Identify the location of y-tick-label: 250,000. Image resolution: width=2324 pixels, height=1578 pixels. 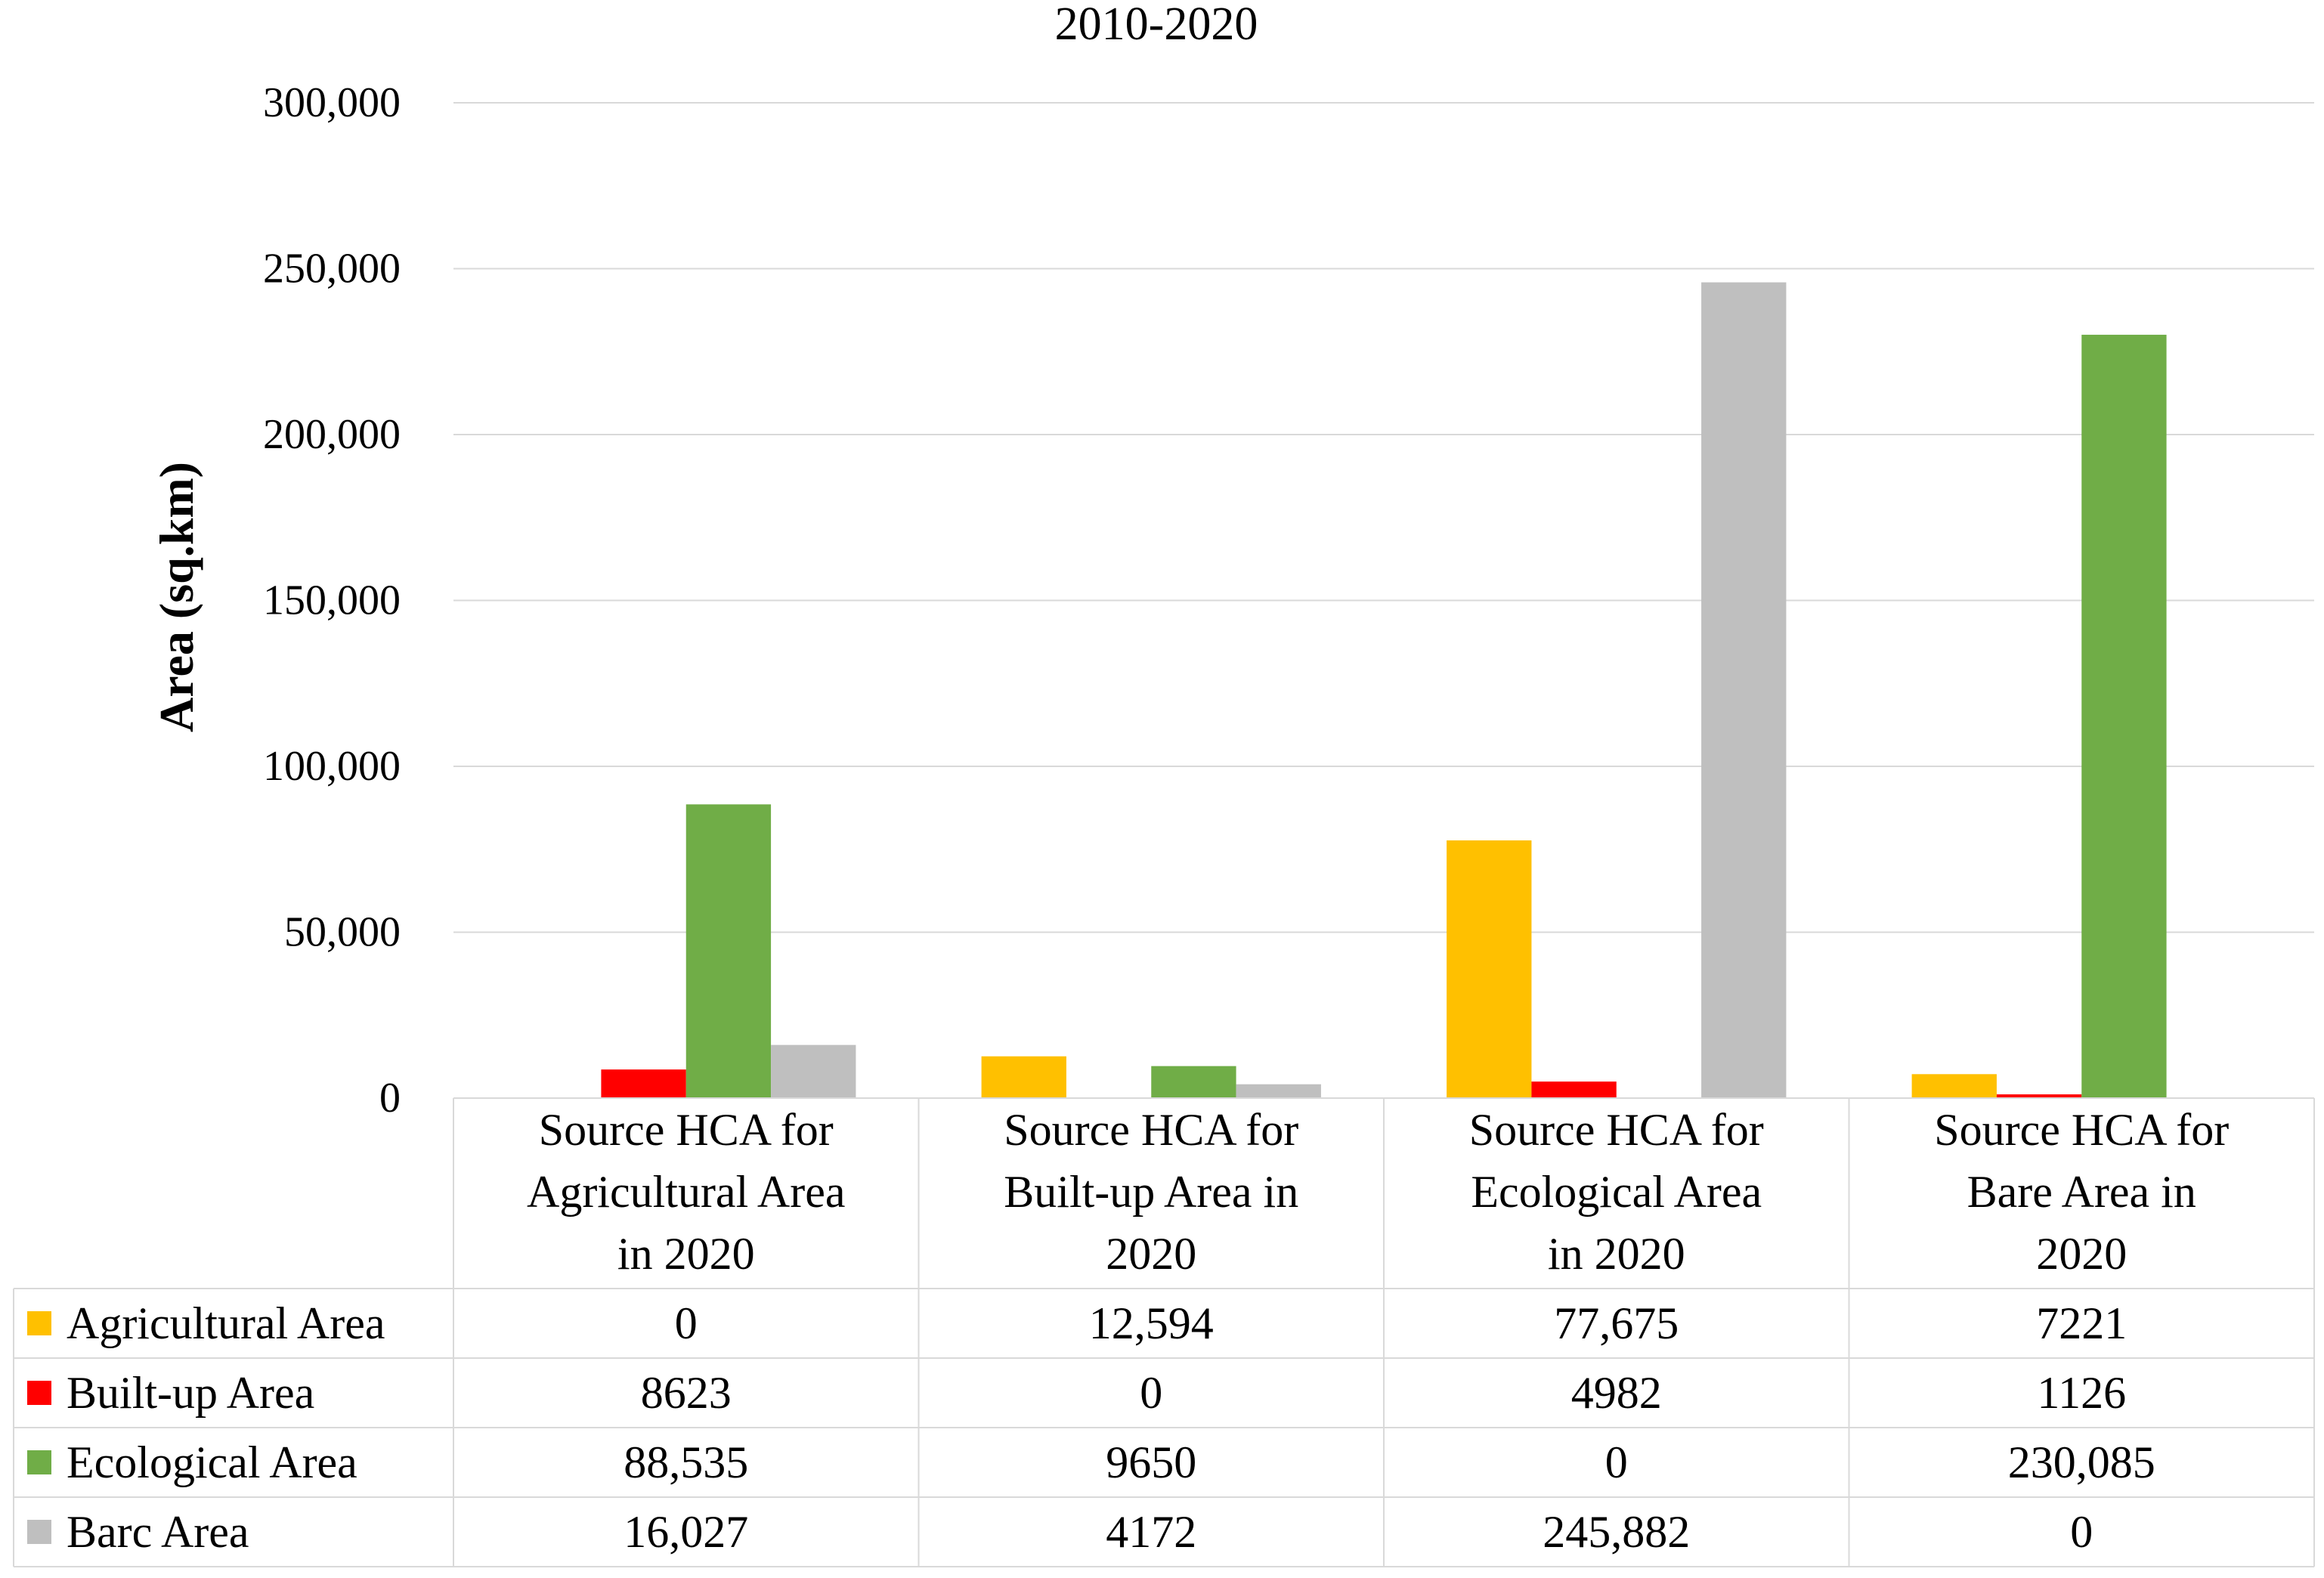
(332, 269).